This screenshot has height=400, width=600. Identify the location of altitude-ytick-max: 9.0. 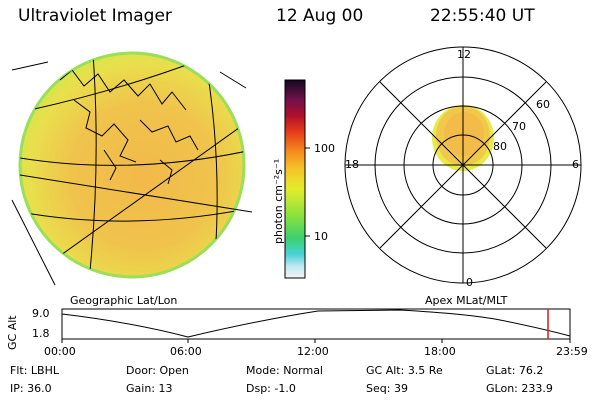
(41, 313).